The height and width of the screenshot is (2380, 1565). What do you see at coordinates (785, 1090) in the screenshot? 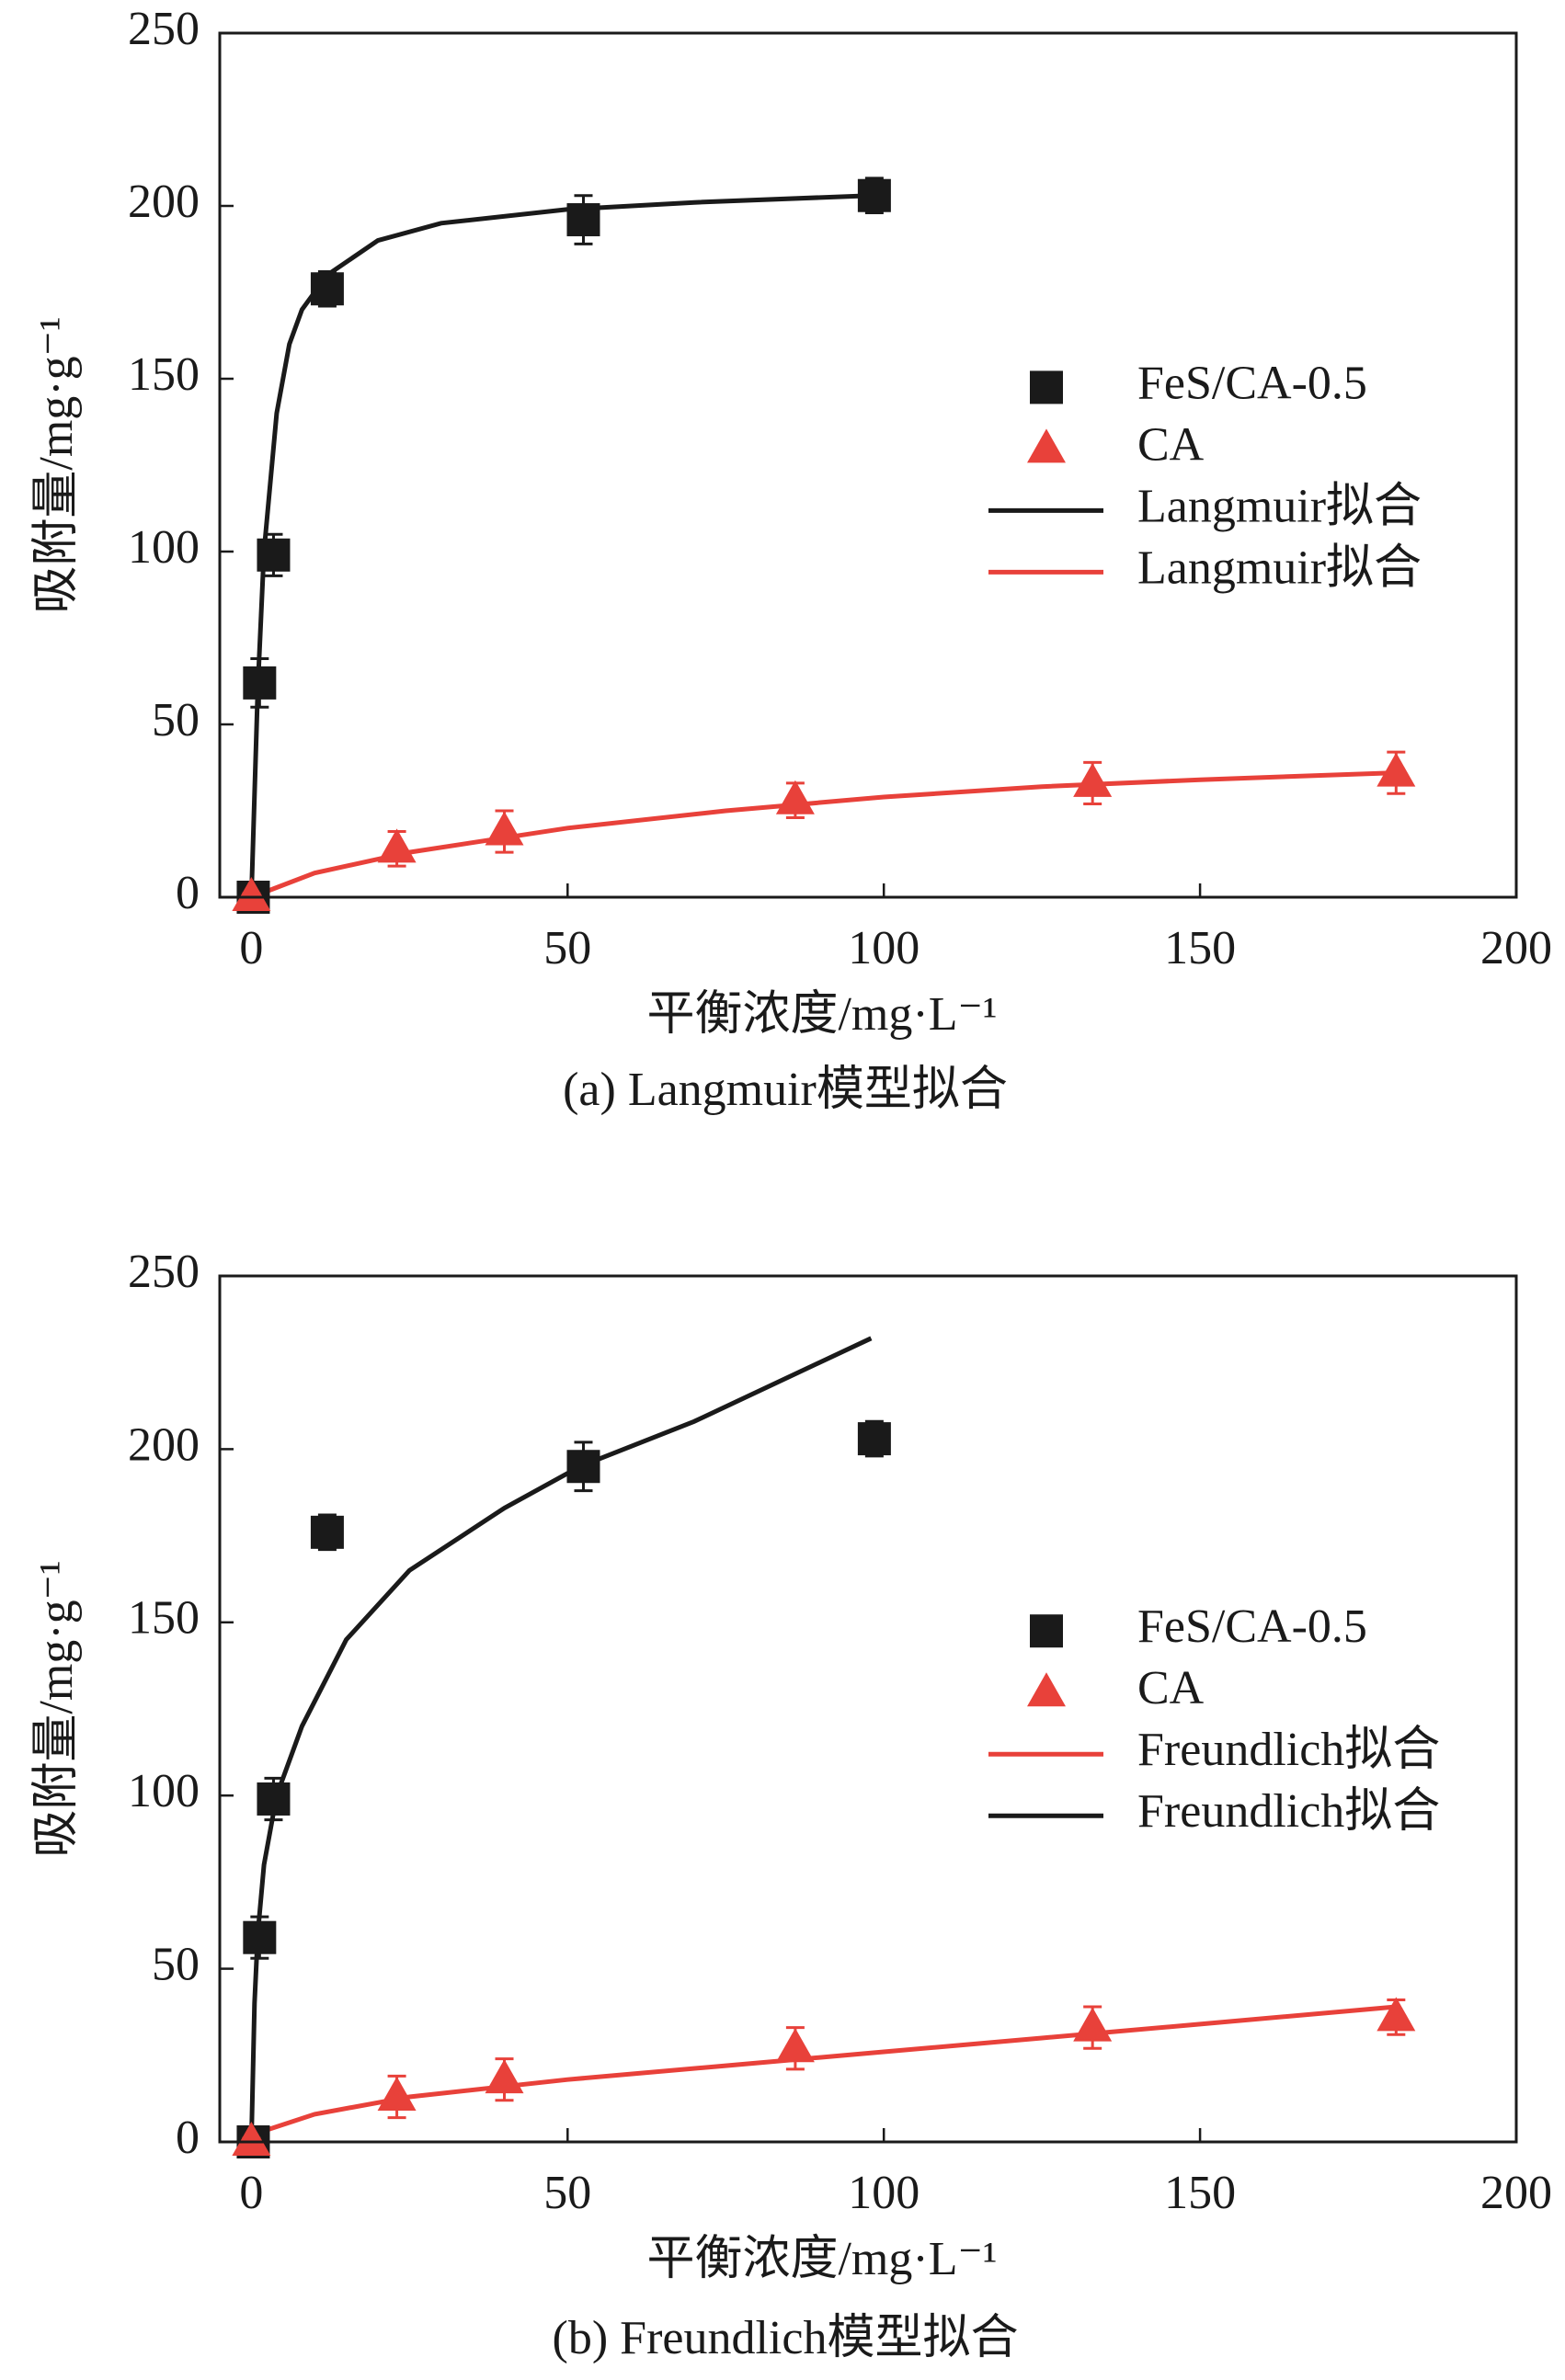
I see `caption: (a) Langmuir模型拟合` at bounding box center [785, 1090].